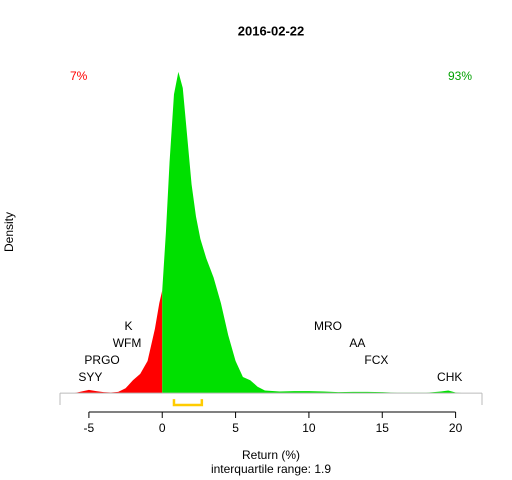 This screenshot has width=512, height=480. What do you see at coordinates (376, 360) in the screenshot?
I see `point-label: FCX` at bounding box center [376, 360].